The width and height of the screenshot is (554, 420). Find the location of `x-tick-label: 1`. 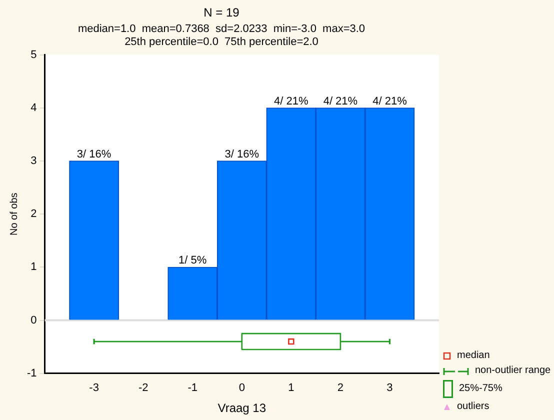

x-tick-label: 1 is located at coordinates (291, 388).